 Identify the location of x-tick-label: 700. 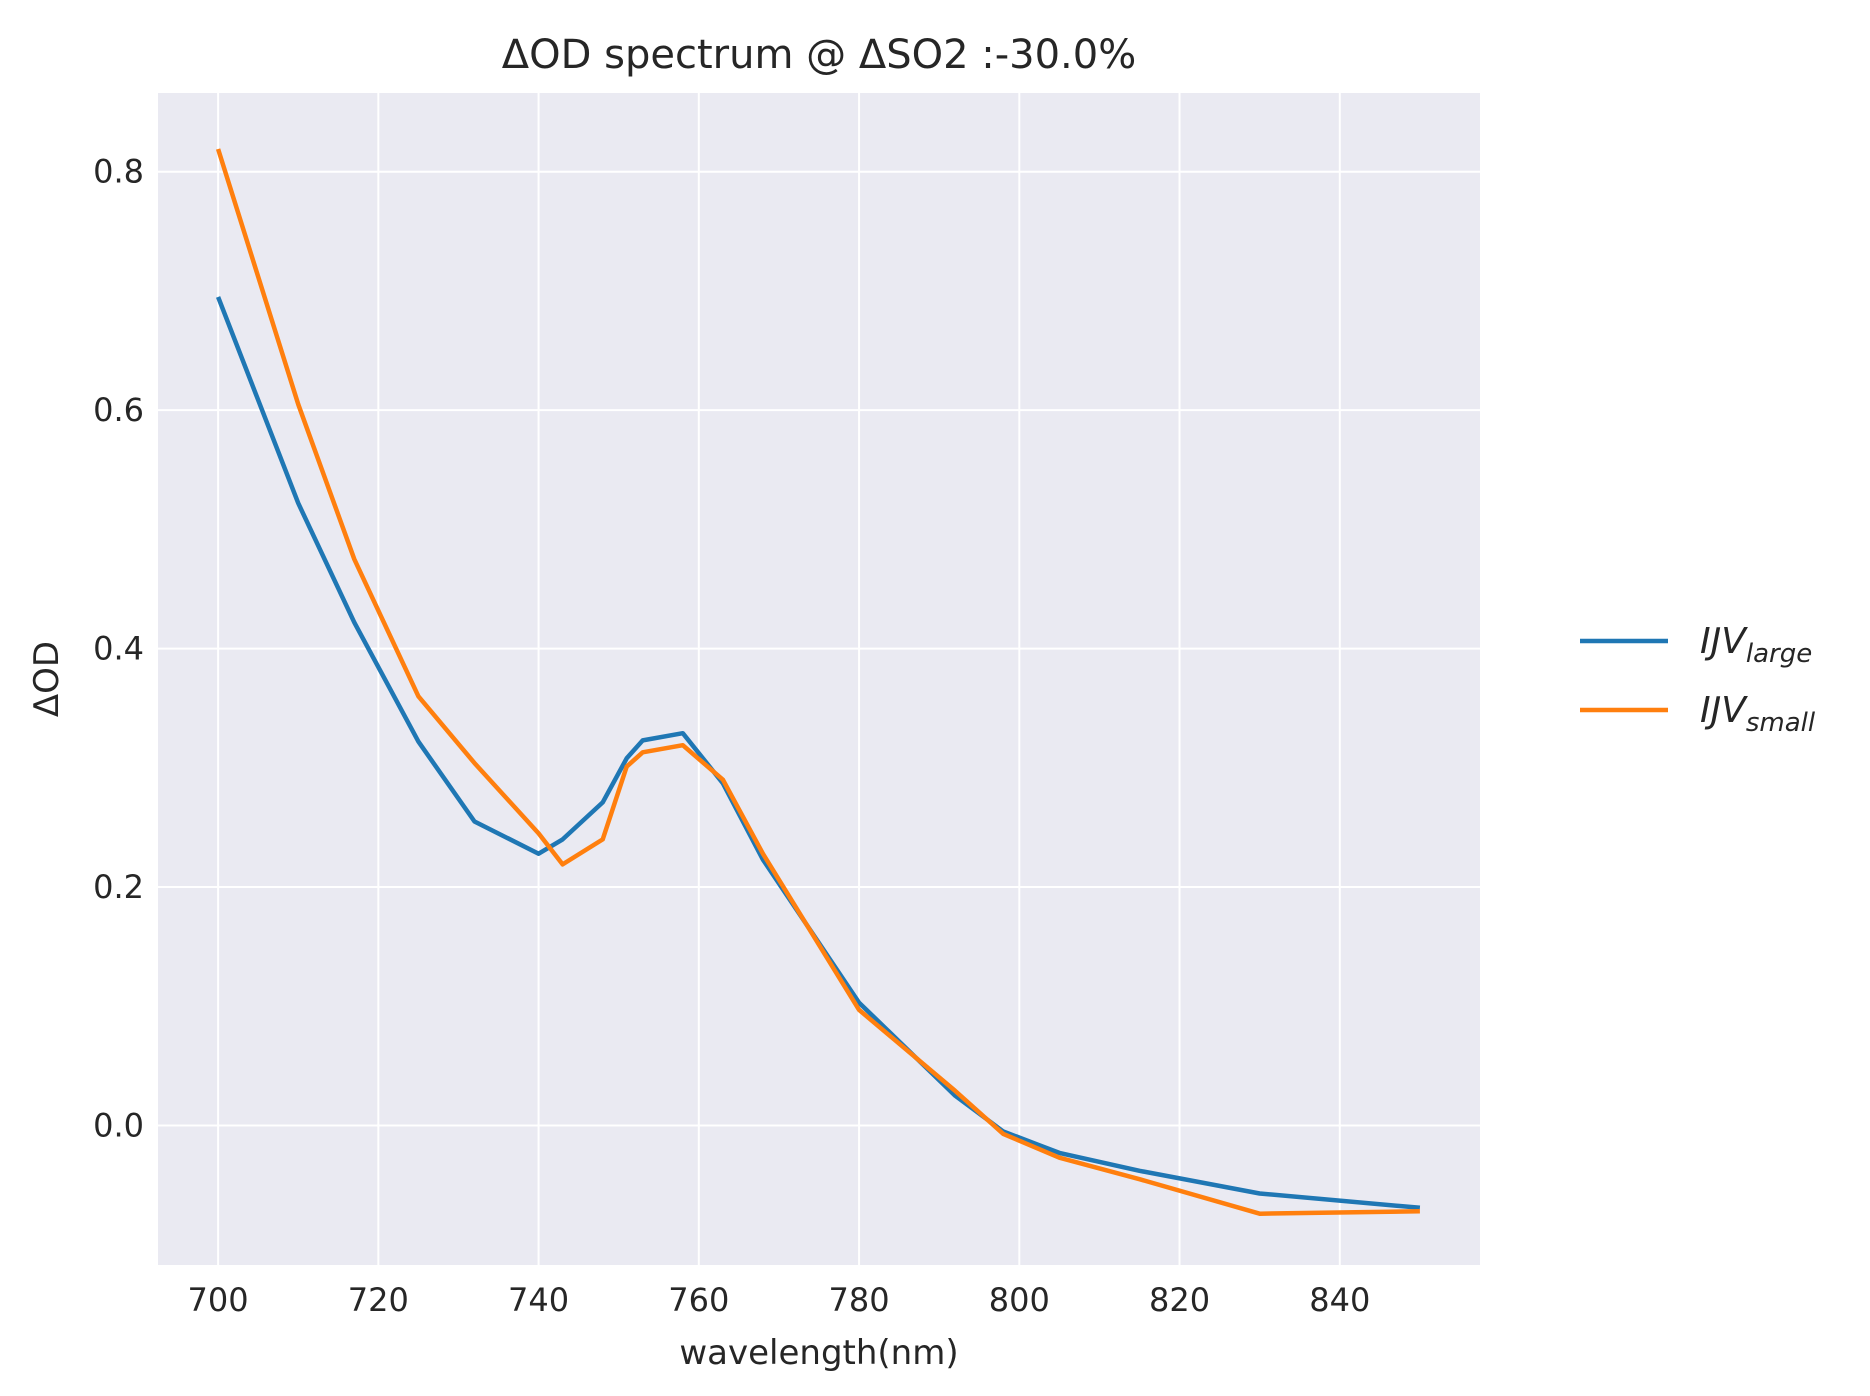
(218, 1300).